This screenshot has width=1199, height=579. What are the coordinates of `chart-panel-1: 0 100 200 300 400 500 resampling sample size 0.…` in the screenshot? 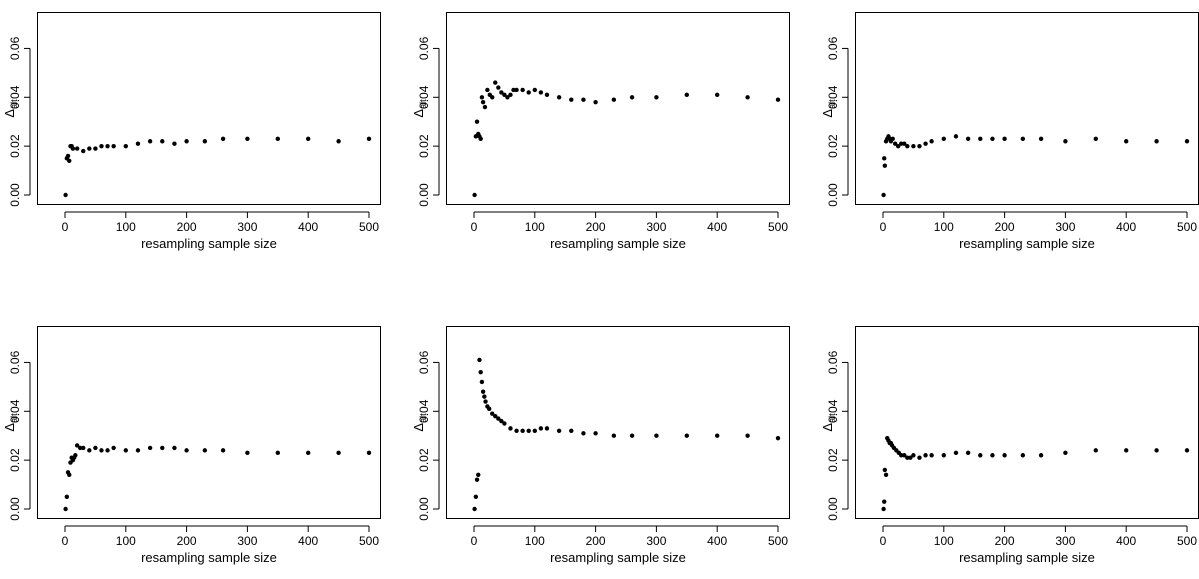 It's located at (191, 131).